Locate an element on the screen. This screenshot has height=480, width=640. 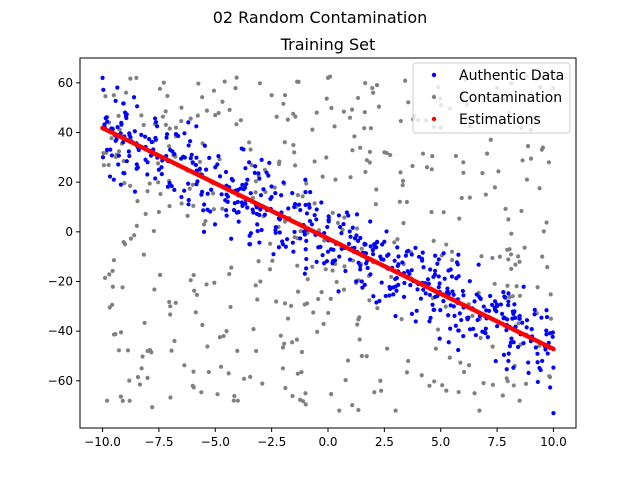
x-tick-label: 0.0 is located at coordinates (327, 442).